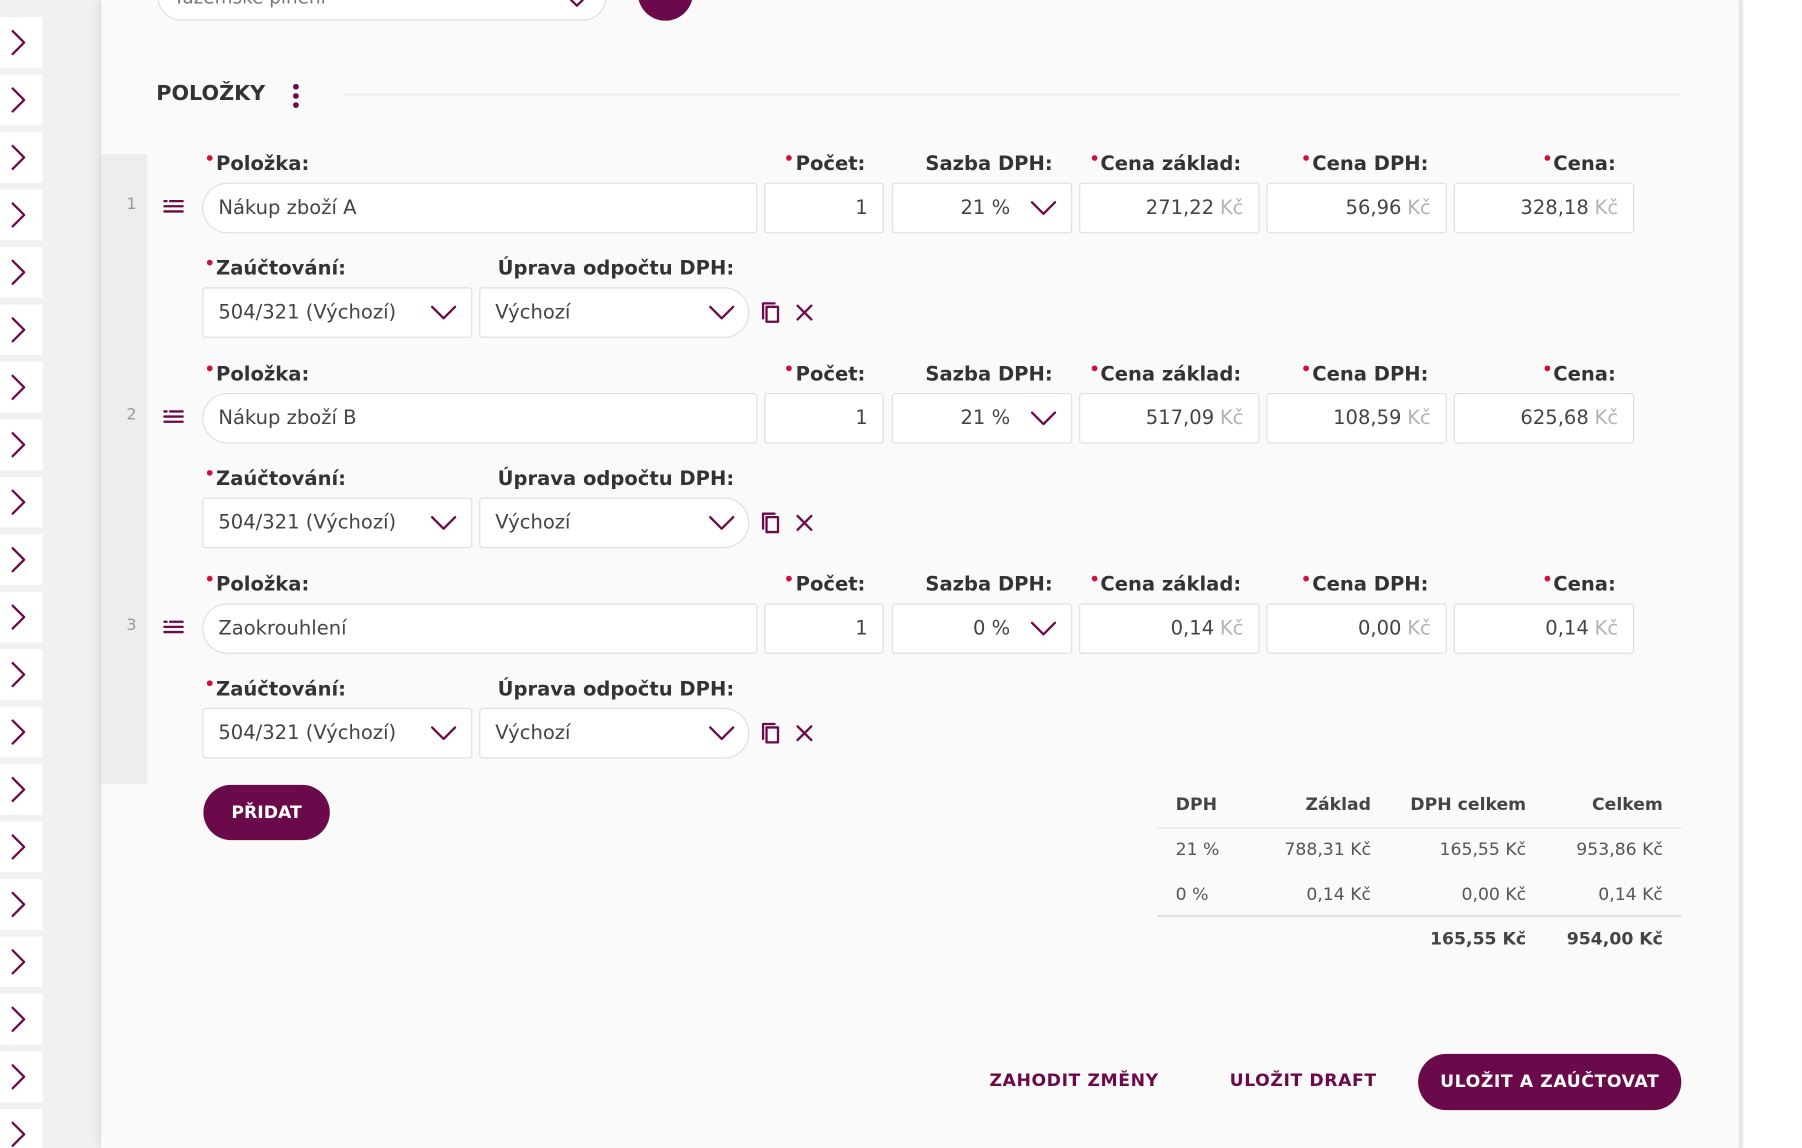 This screenshot has height=1148, width=1802. Describe the element at coordinates (1356, 628) in the screenshot. I see `vat-input: 0,00 Kč` at that location.